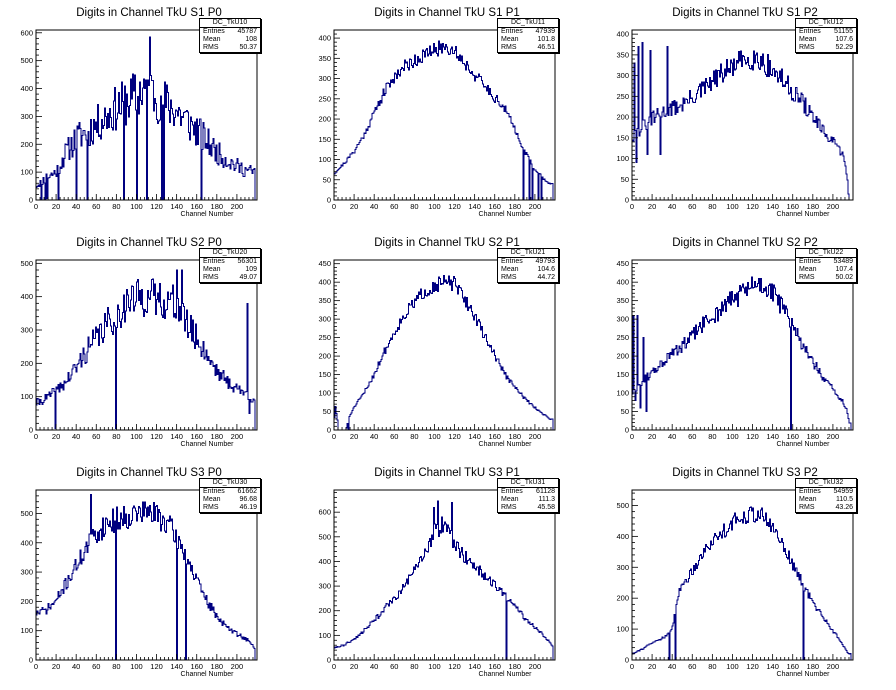 The height and width of the screenshot is (690, 896). What do you see at coordinates (826, 253) in the screenshot?
I see `stats-name: DC_TkU22` at bounding box center [826, 253].